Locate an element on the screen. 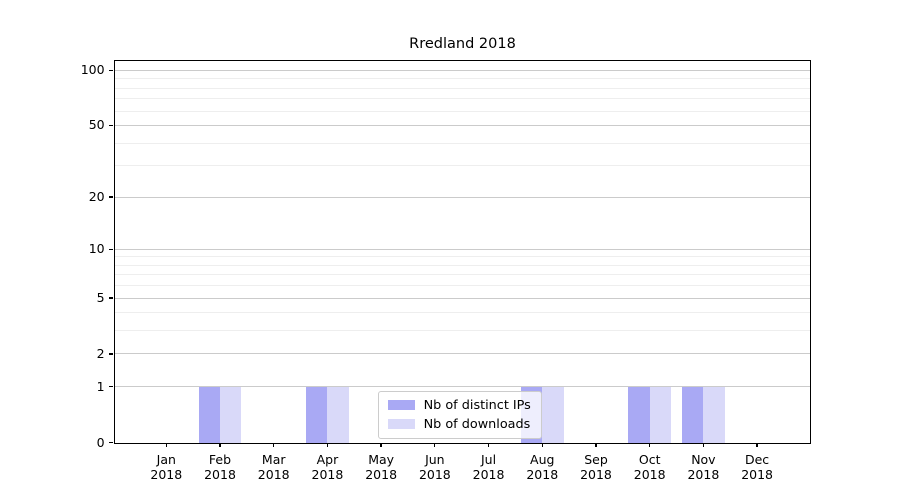 This screenshot has height=500, width=900. x-tick-label: Oct 2018 is located at coordinates (649, 467).